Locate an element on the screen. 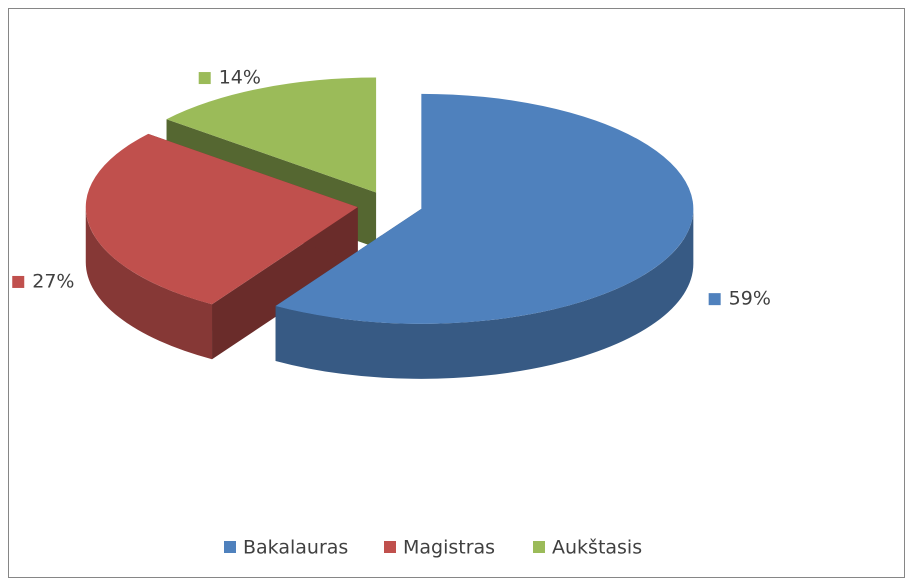 The width and height of the screenshot is (907, 579). data-label: 27% is located at coordinates (53, 281).